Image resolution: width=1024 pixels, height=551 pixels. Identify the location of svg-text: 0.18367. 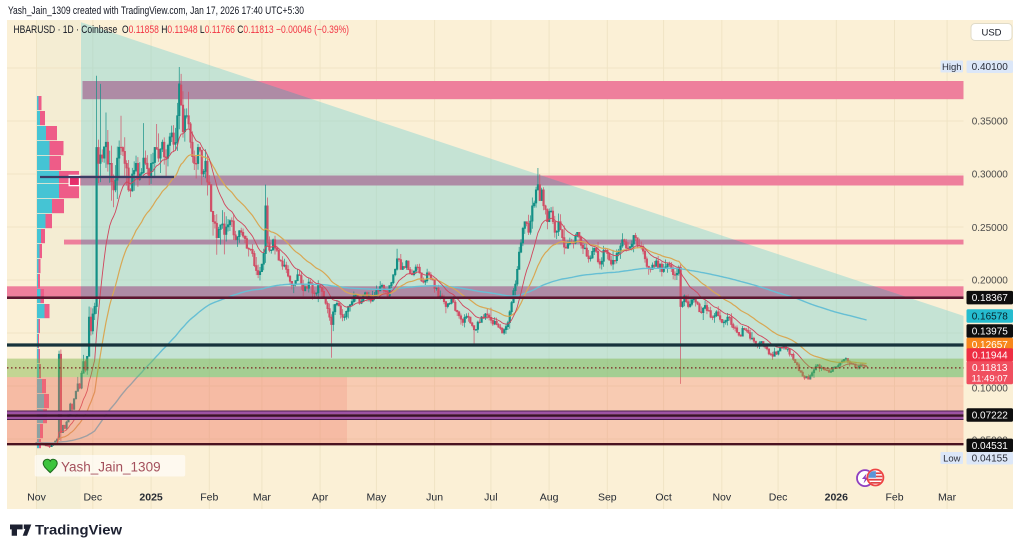
(990, 298).